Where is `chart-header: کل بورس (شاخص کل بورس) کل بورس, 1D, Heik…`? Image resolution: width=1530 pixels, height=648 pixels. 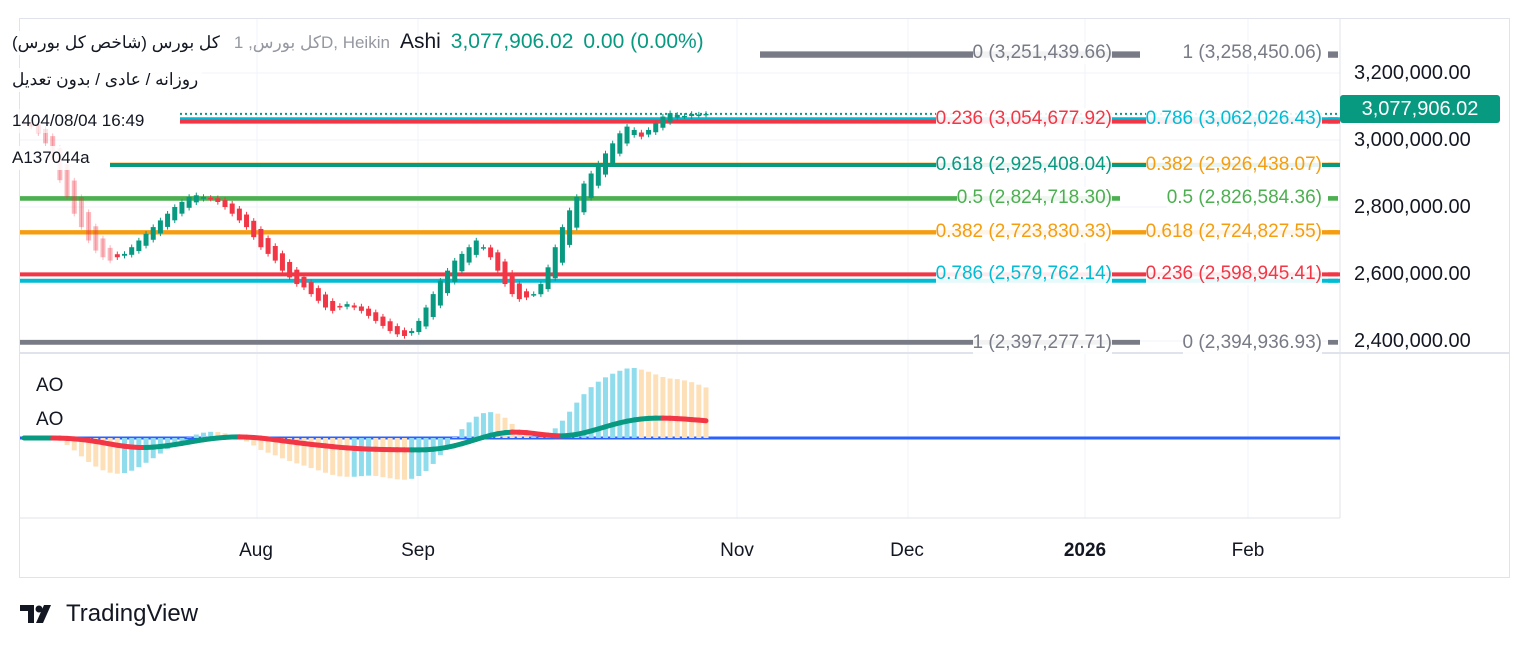
chart-header: کل بورس (شاخص کل بورس) کل بورس, 1D, Heik… is located at coordinates (356, 42).